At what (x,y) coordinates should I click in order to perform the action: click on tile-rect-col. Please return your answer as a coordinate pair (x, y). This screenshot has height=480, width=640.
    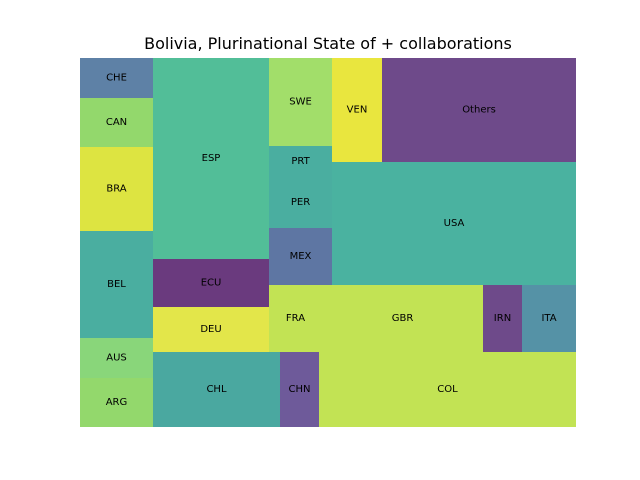
    Looking at the image, I should click on (447, 389).